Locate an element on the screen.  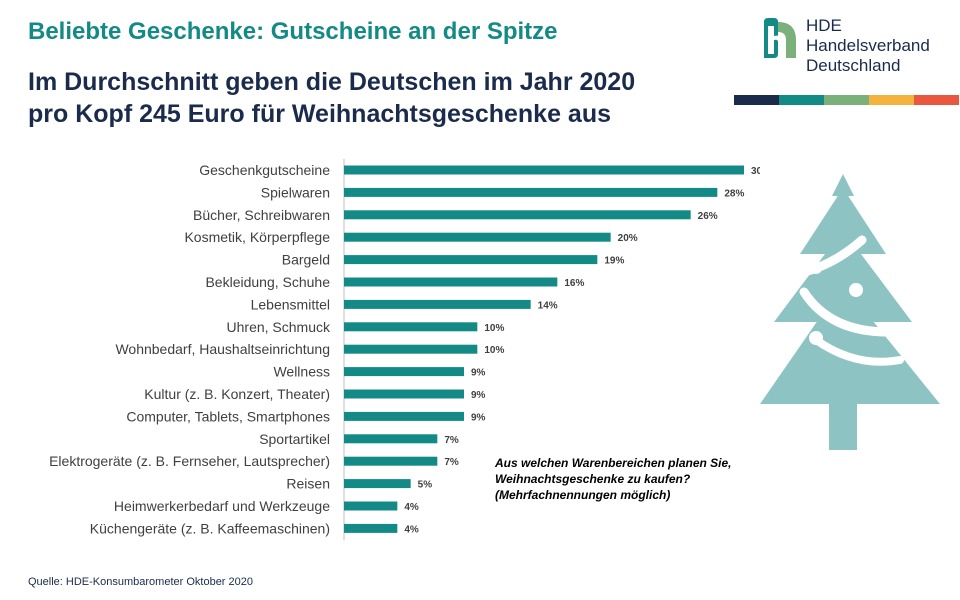
data-label: 20% is located at coordinates (628, 238).